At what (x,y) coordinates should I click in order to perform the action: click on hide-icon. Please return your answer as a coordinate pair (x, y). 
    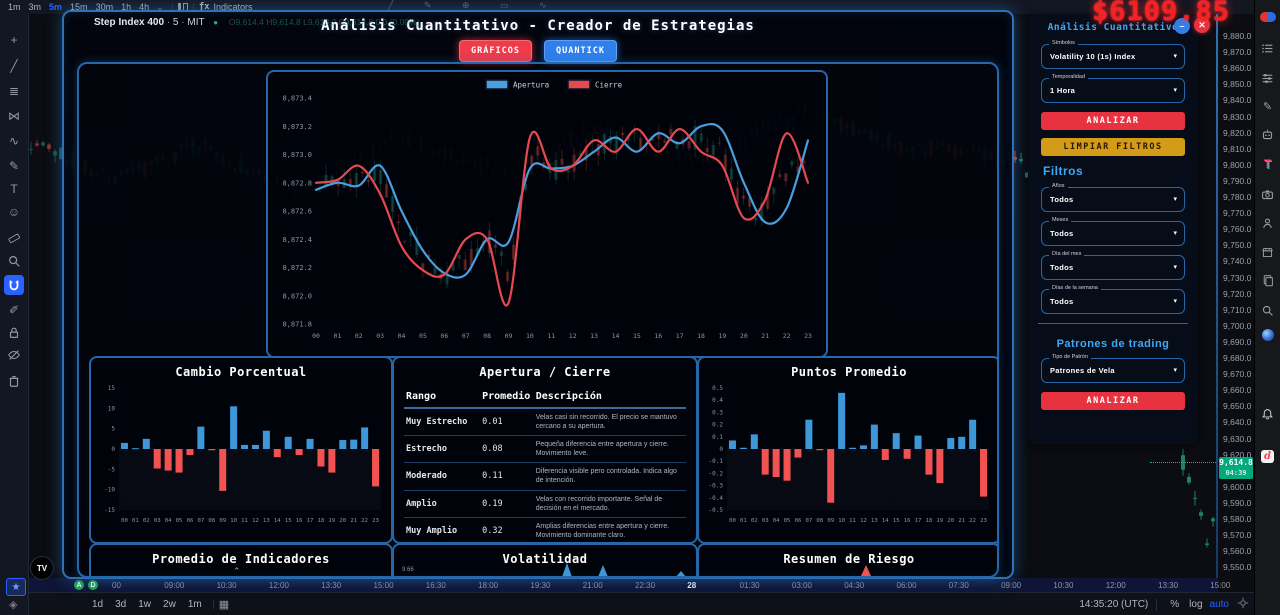
    Looking at the image, I should click on (14, 355).